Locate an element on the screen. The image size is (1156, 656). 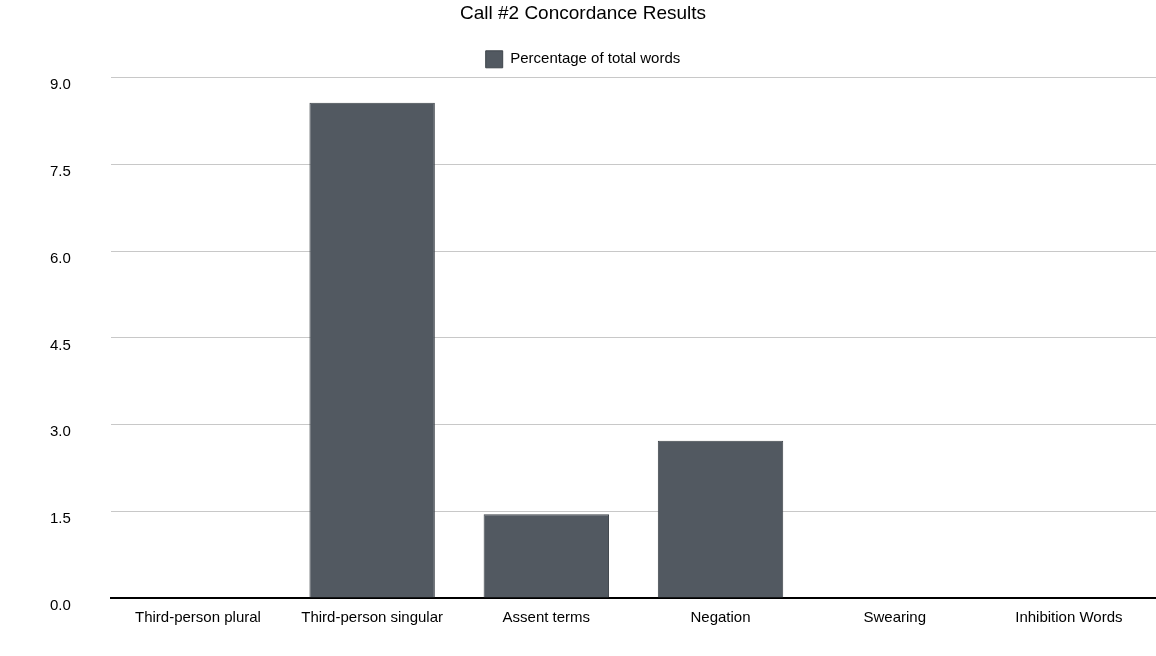
x-tick-label: Third-person singular is located at coordinates (372, 617).